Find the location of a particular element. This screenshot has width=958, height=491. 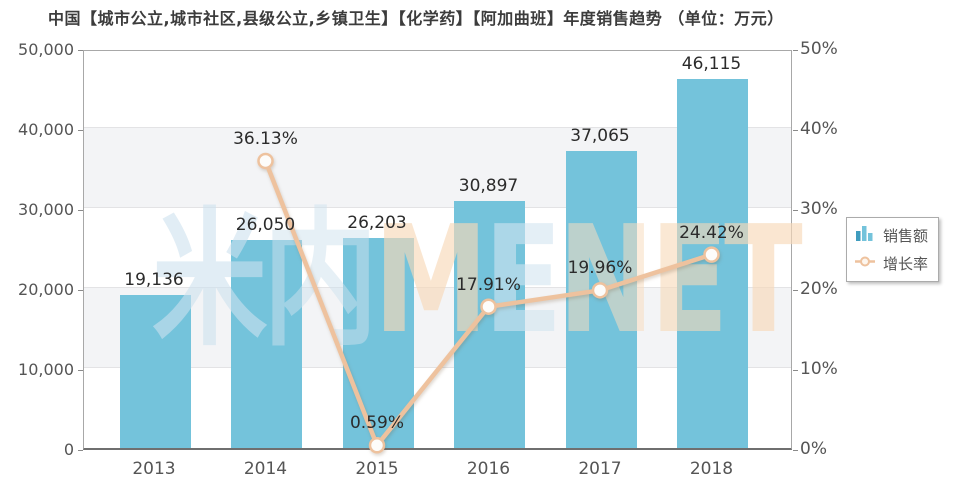

line-point-2014 is located at coordinates (265, 161).